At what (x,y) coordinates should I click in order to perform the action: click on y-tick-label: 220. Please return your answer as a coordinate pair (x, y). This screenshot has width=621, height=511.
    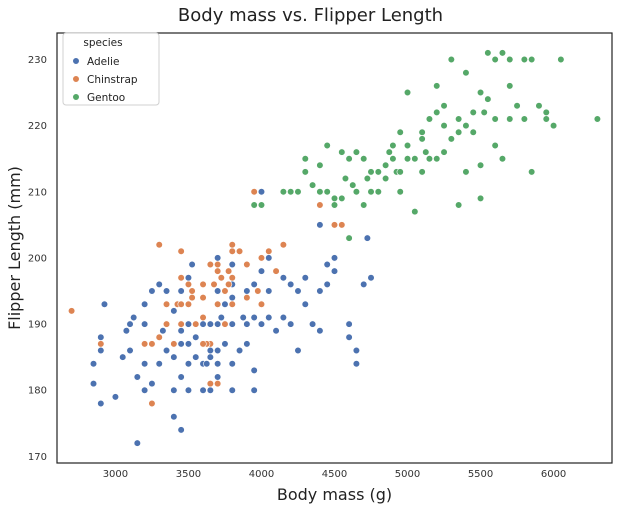
    Looking at the image, I should click on (37, 126).